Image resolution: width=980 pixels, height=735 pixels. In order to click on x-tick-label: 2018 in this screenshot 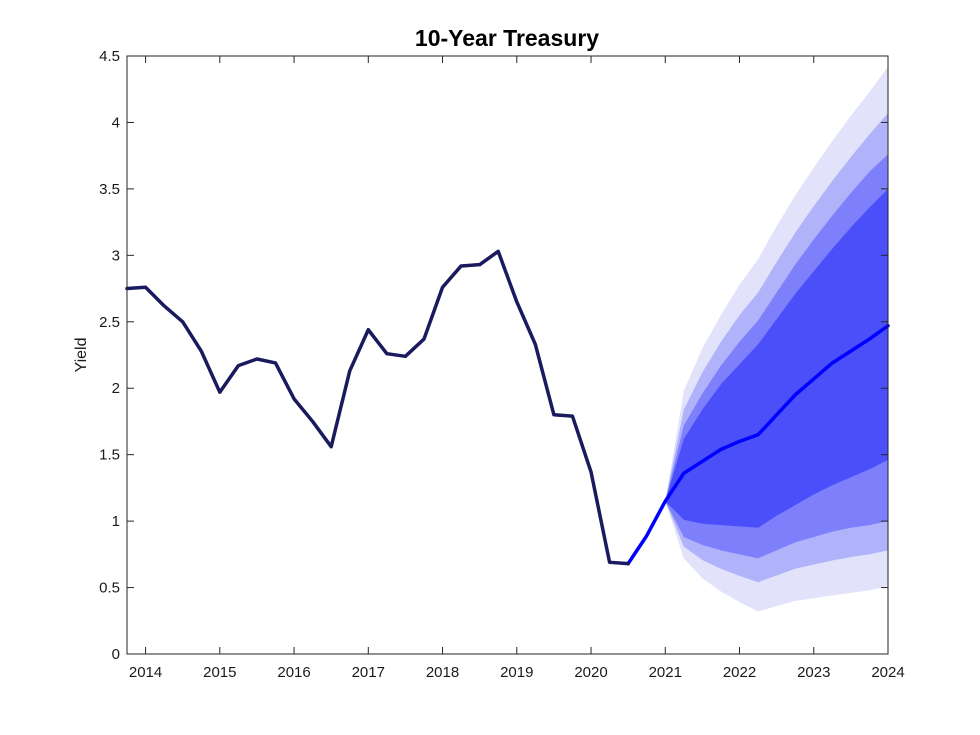, I will do `click(442, 672)`.